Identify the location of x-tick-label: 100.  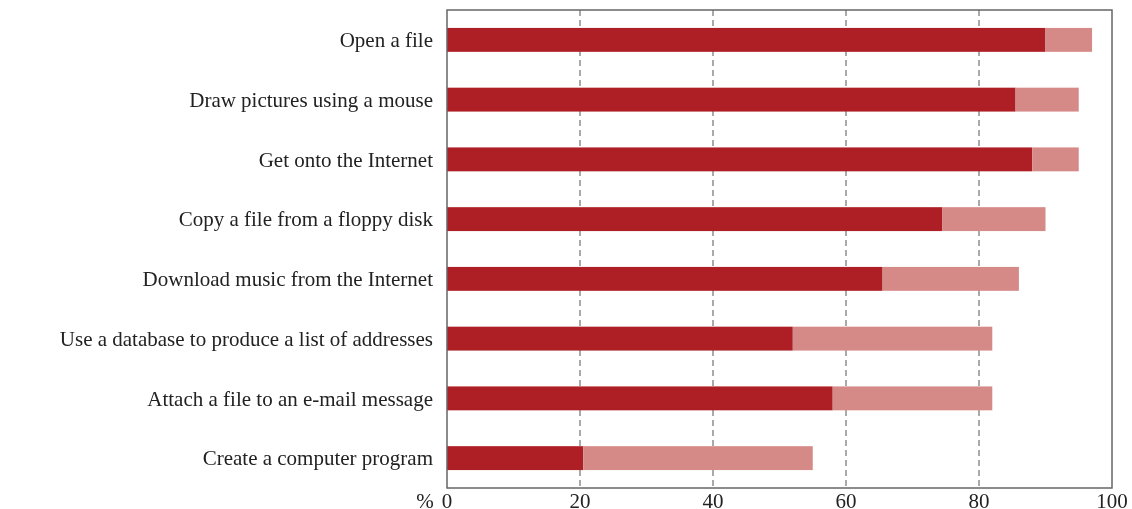
(1112, 499).